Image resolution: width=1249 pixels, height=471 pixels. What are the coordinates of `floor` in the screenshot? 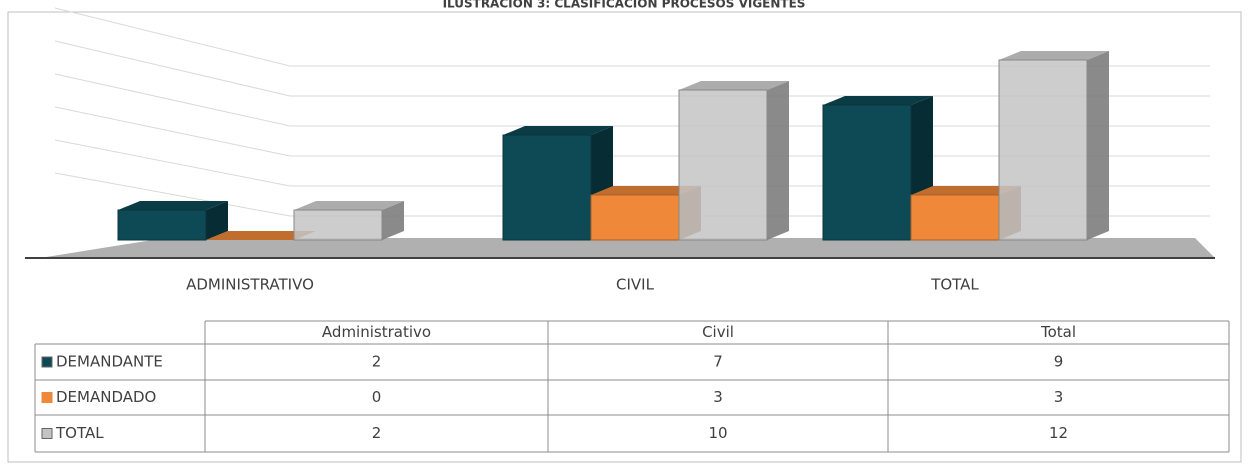 It's located at (627, 248).